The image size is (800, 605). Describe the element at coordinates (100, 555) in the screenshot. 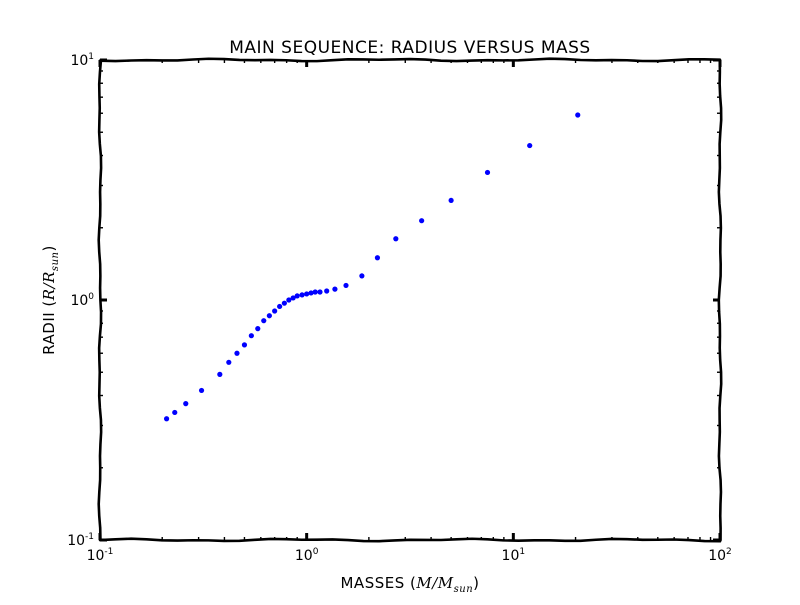

I see `x-tick-label: 10-1` at that location.